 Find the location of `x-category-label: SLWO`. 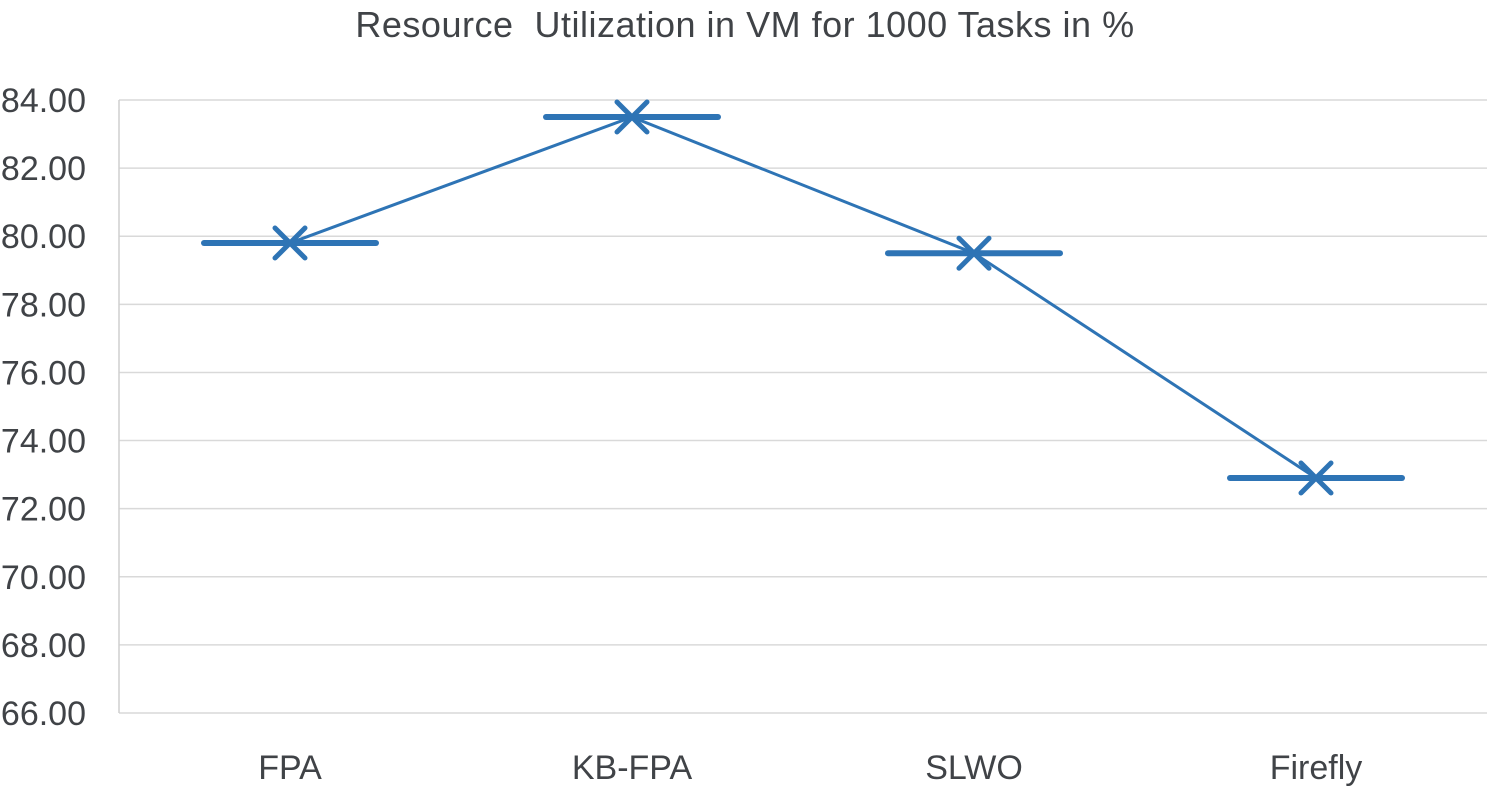

x-category-label: SLWO is located at coordinates (974, 768).